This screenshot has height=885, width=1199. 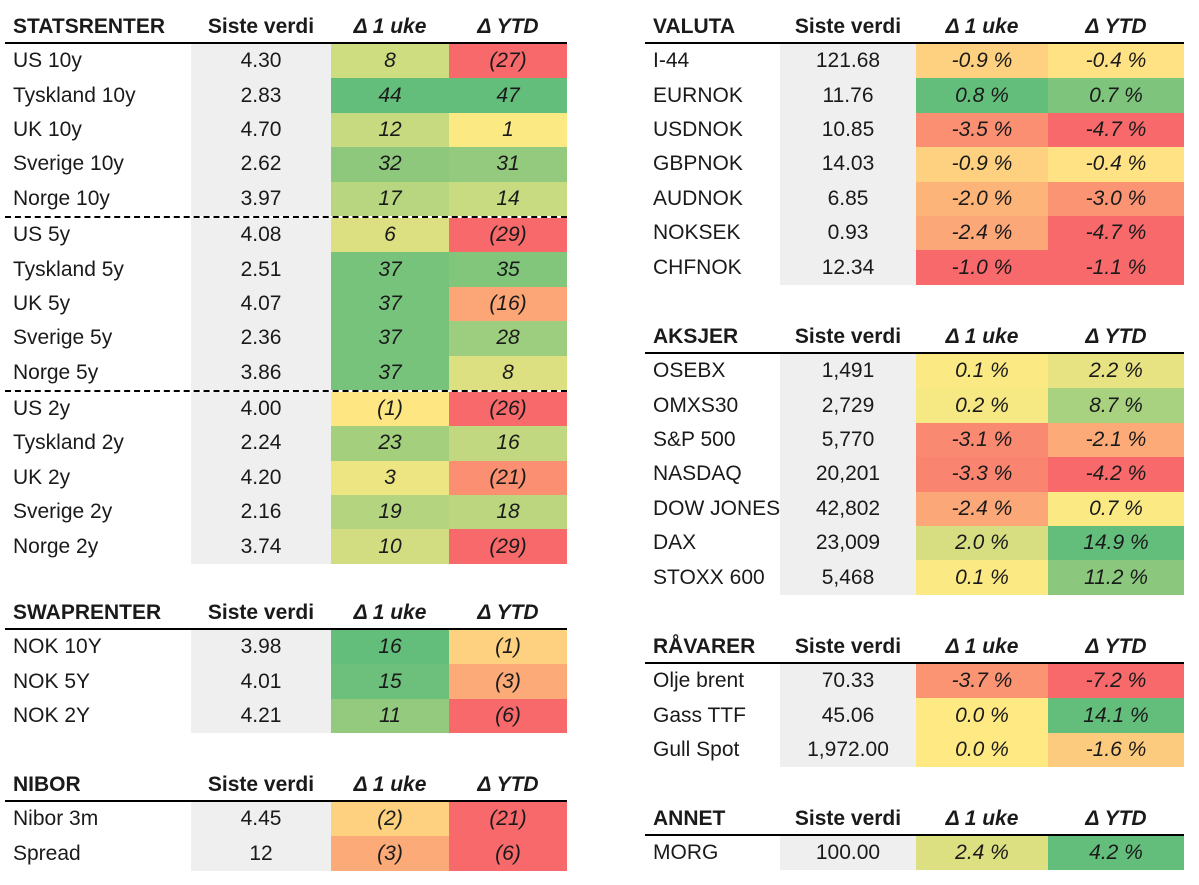 I want to click on table-row: CHFNOK 12.34 -1.0 % -1.1 %, so click(x=914, y=267).